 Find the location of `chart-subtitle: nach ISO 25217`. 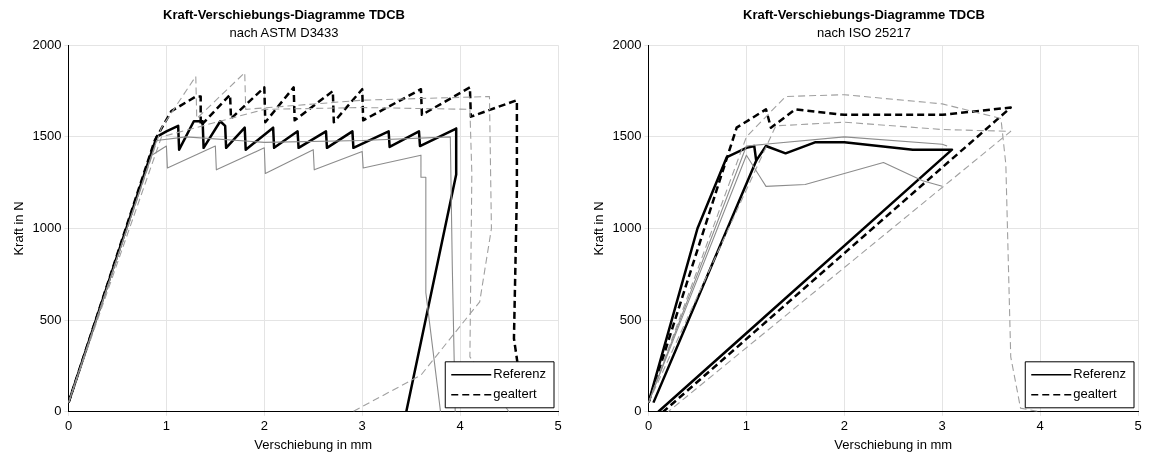

chart-subtitle: nach ISO 25217 is located at coordinates (864, 32).